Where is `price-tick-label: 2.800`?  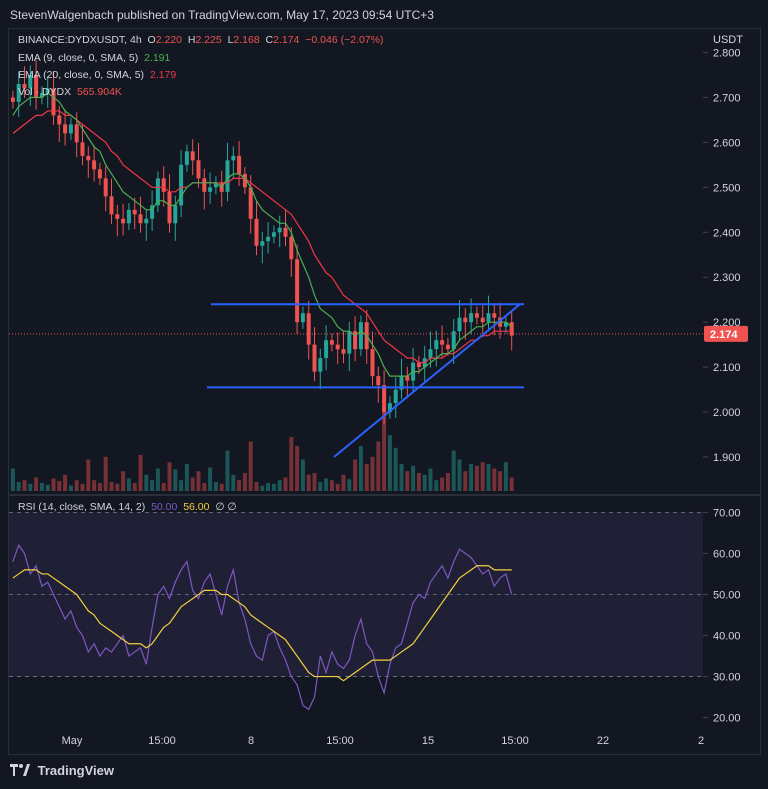 price-tick-label: 2.800 is located at coordinates (727, 53).